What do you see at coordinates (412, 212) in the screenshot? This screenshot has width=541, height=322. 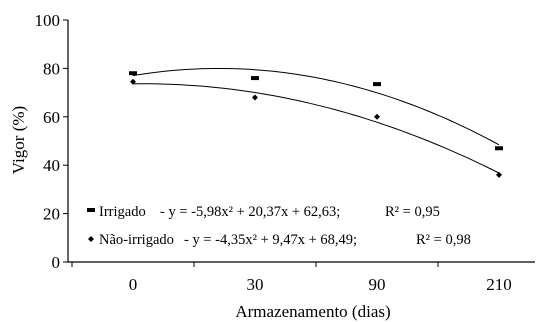 I see `legend-r2-irrigado: R² = 0,95` at bounding box center [412, 212].